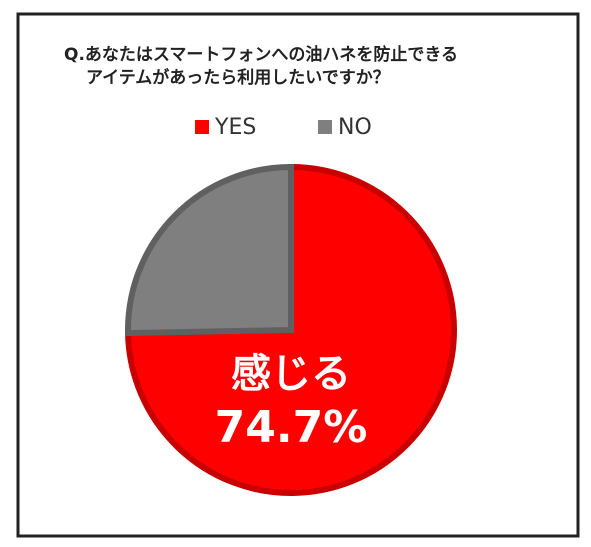  Describe the element at coordinates (291, 427) in the screenshot. I see `value-label: 74.7%` at that location.